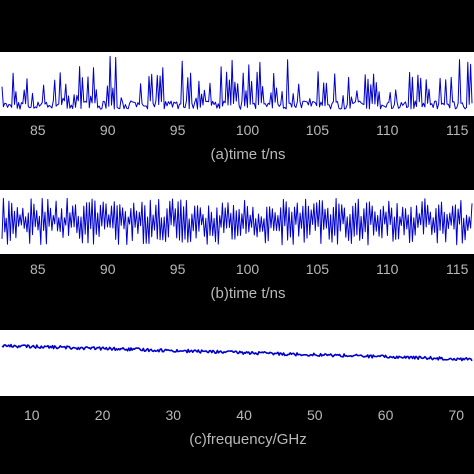  Describe the element at coordinates (178, 130) in the screenshot. I see `x-tick-label-a: 95` at that location.